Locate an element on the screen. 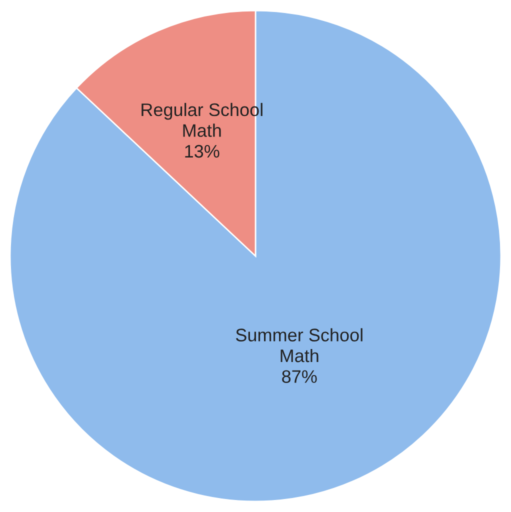 Image resolution: width=511 pixels, height=512 pixels. slice-label: Summer School Math is located at coordinates (299, 345).